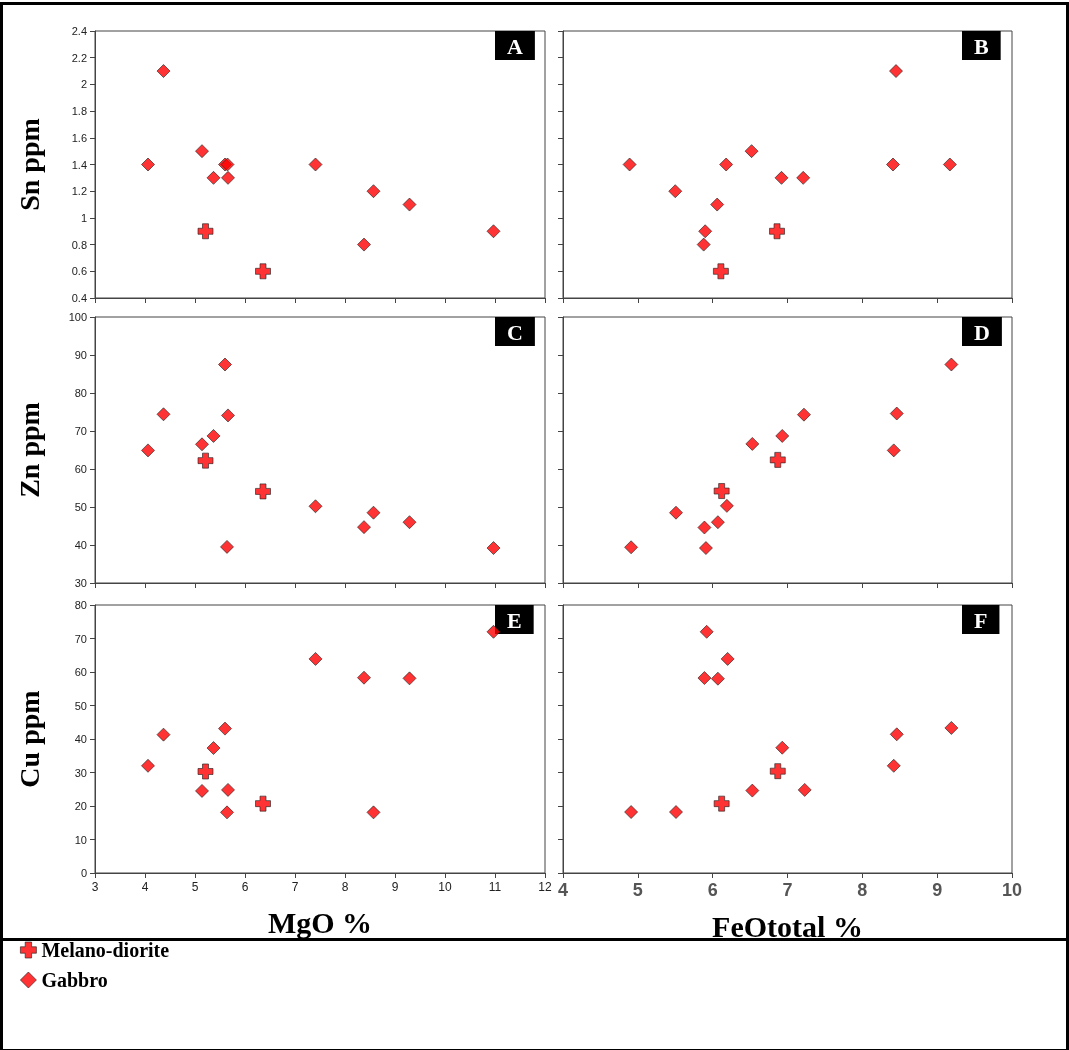 The height and width of the screenshot is (1050, 1069). I want to click on x-tick-label: 12, so click(545, 887).